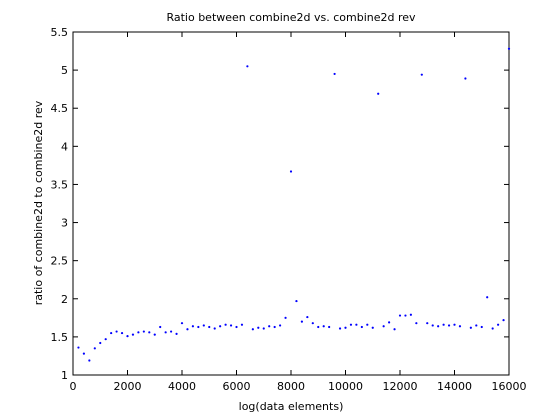  Describe the element at coordinates (345, 386) in the screenshot. I see `x-tick-label: 10000` at that location.